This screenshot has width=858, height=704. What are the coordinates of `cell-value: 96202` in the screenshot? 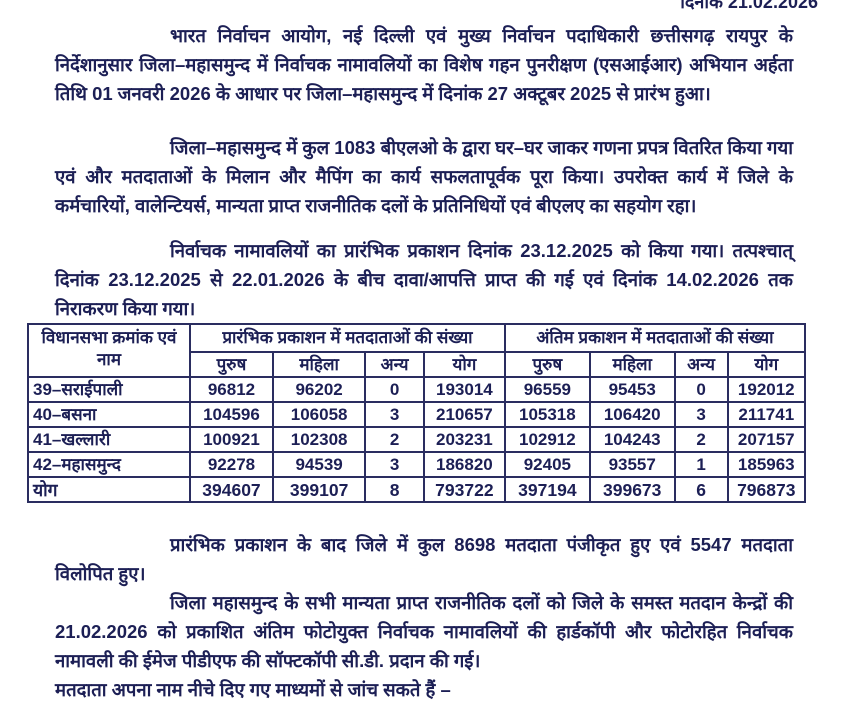 It's located at (319, 389).